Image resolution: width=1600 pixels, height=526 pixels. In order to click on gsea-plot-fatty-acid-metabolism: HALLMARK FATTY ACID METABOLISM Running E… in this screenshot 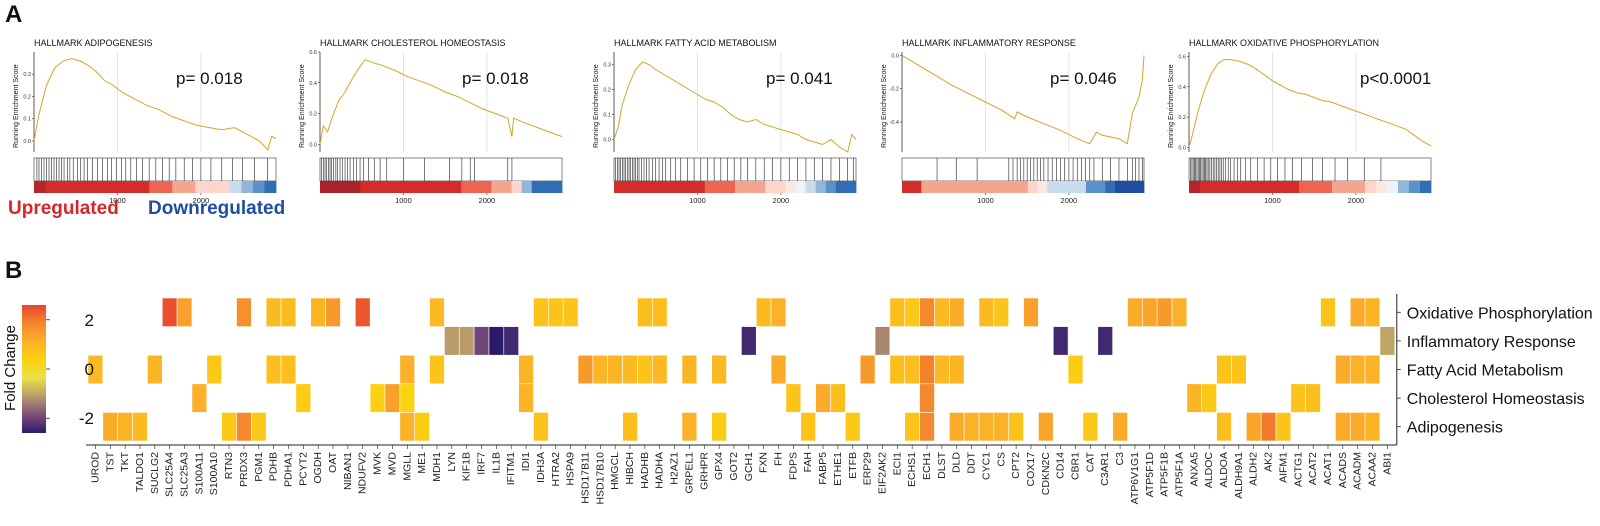, I will do `click(735, 124)`.